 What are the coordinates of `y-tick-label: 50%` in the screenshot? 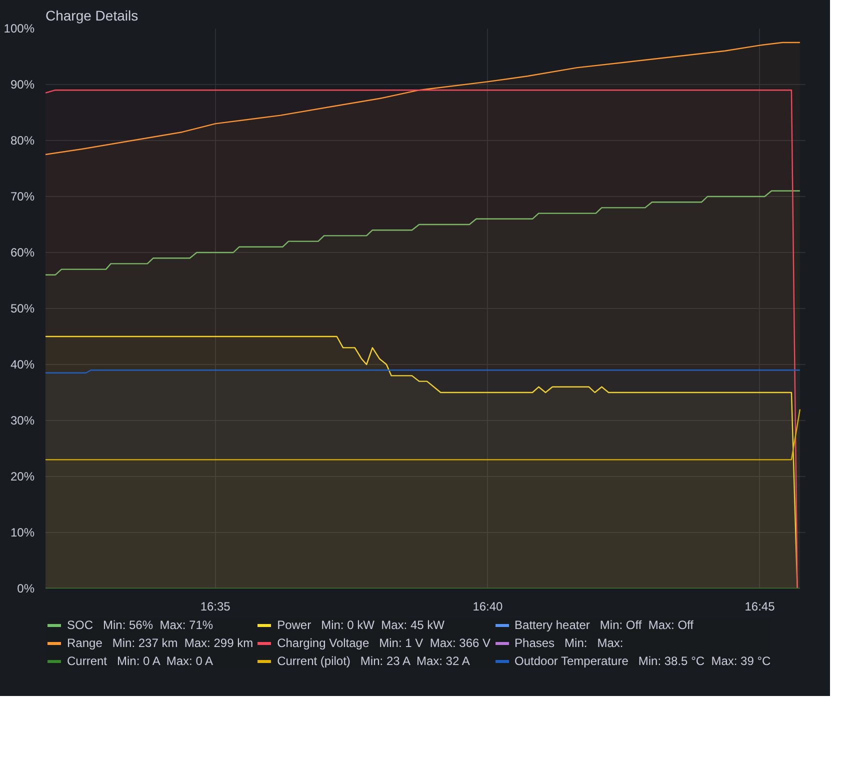 It's located at (22, 309).